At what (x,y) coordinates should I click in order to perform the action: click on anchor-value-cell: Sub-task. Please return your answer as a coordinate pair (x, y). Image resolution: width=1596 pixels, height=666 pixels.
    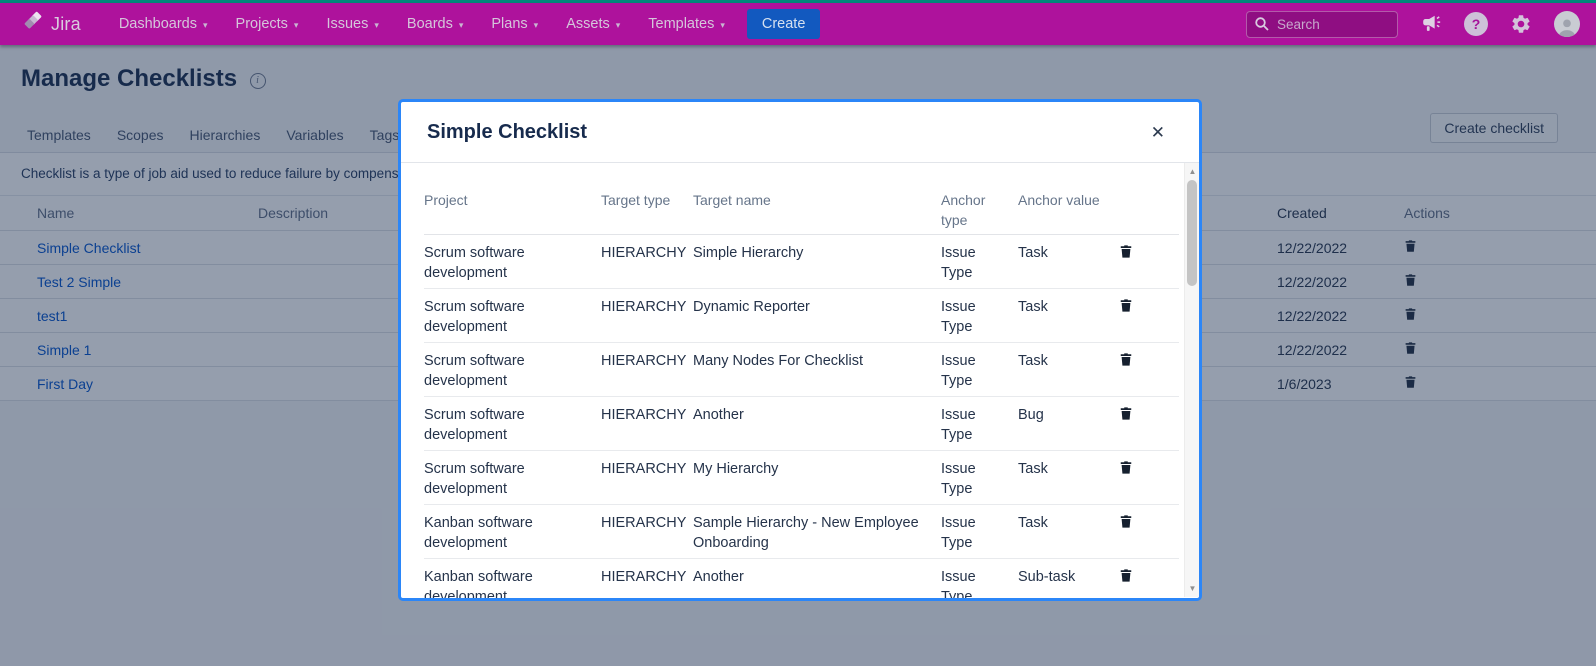
    Looking at the image, I should click on (1047, 577).